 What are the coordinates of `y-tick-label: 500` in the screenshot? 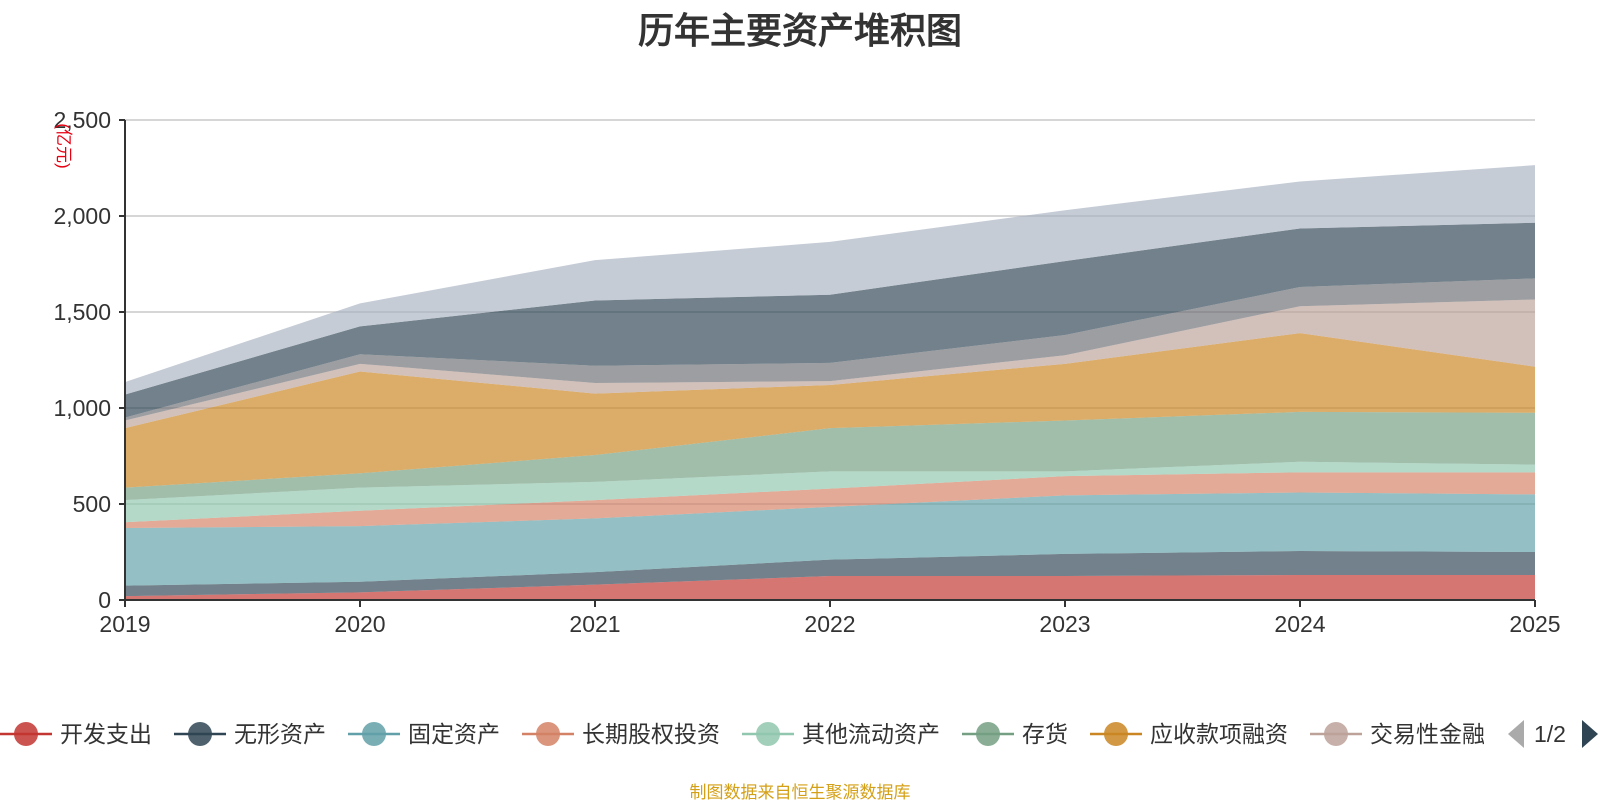 It's located at (92, 504).